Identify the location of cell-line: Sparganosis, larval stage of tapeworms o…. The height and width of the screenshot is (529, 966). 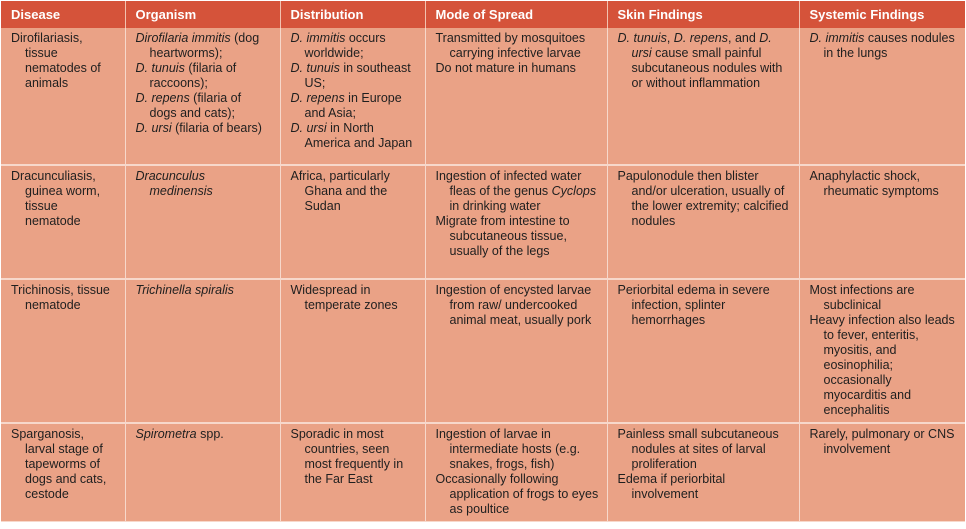
(59, 464).